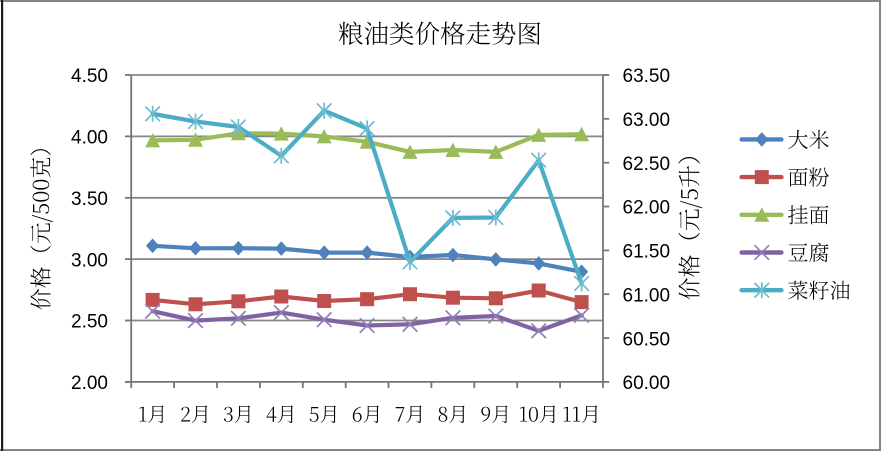 The height and width of the screenshot is (451, 881). Describe the element at coordinates (647, 208) in the screenshot. I see `svg-text: 62.00` at that location.